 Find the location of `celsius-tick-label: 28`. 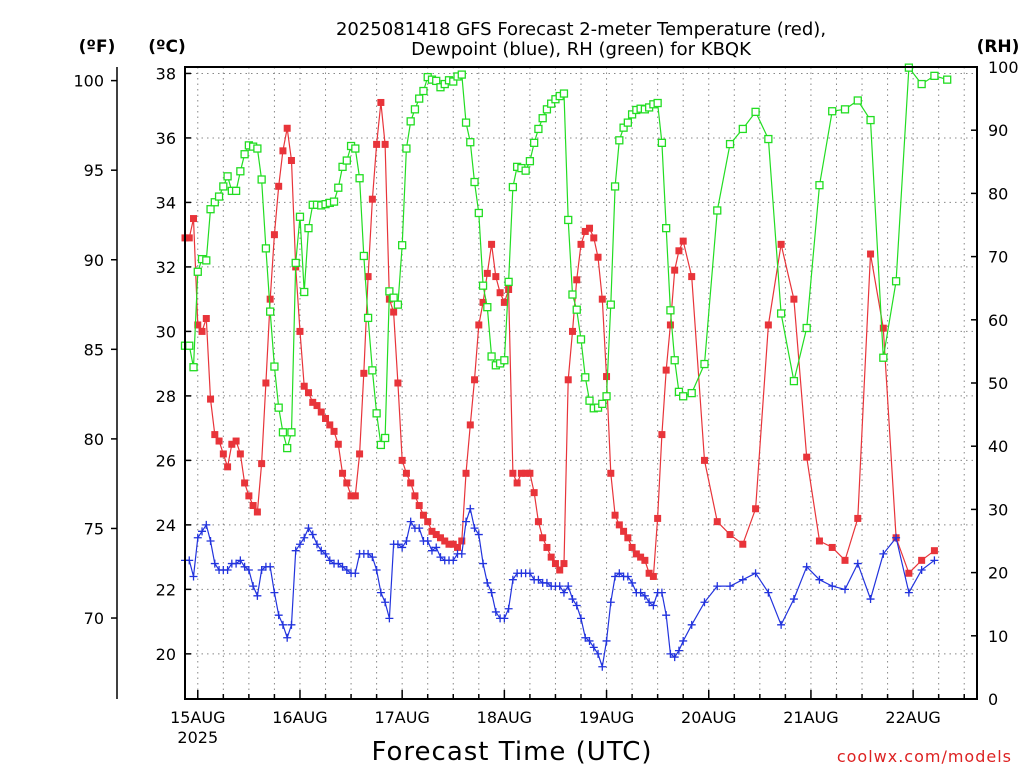

celsius-tick-label: 28 is located at coordinates (166, 396).